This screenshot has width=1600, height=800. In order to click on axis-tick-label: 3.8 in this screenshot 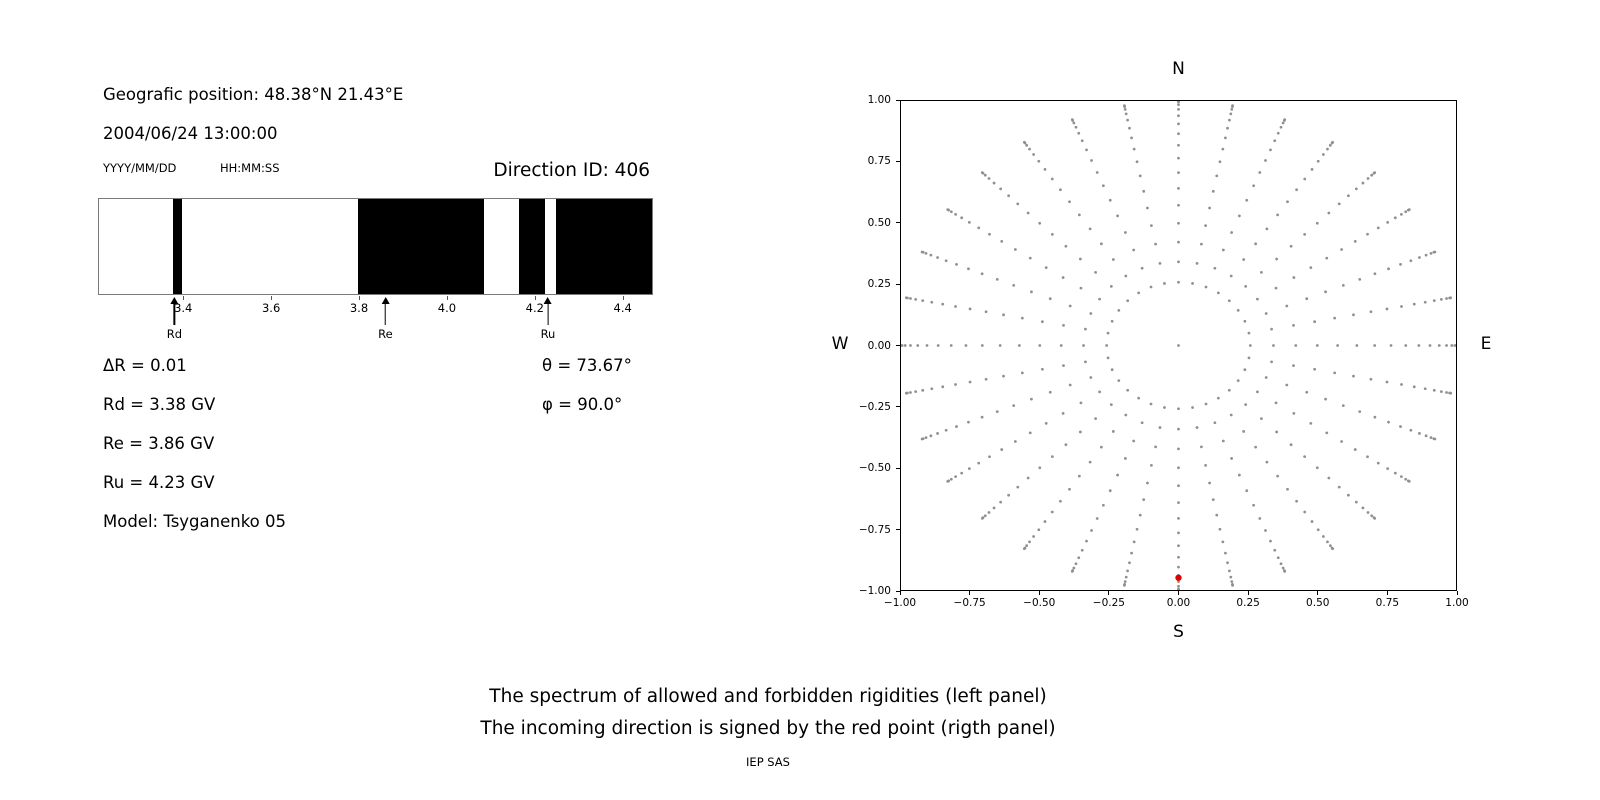, I will do `click(359, 308)`.